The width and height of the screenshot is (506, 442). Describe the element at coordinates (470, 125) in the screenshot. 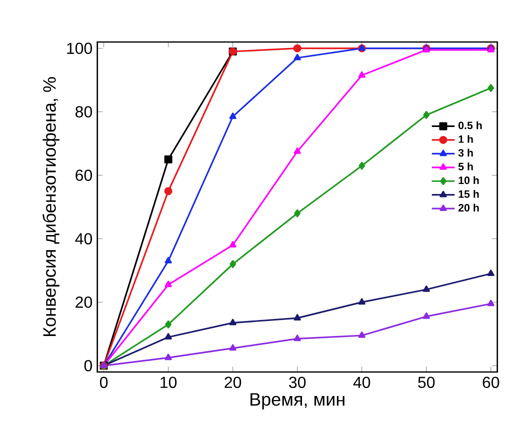

I see `legend-label: 0.5 h` at that location.